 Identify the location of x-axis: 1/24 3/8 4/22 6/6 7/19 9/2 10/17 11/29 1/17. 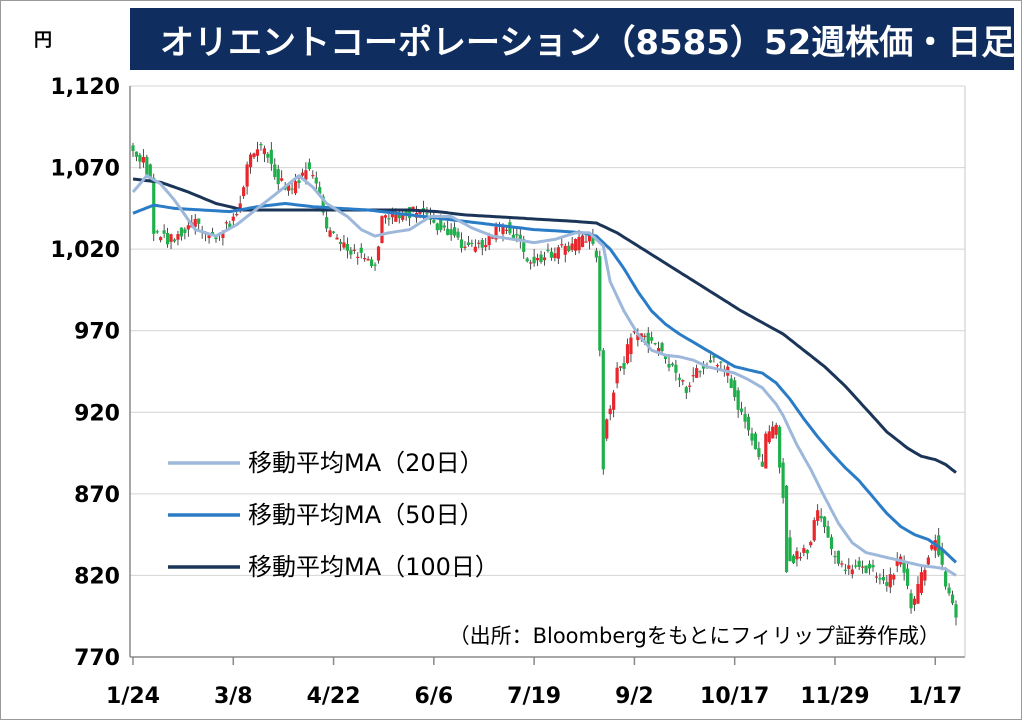
(534, 683).